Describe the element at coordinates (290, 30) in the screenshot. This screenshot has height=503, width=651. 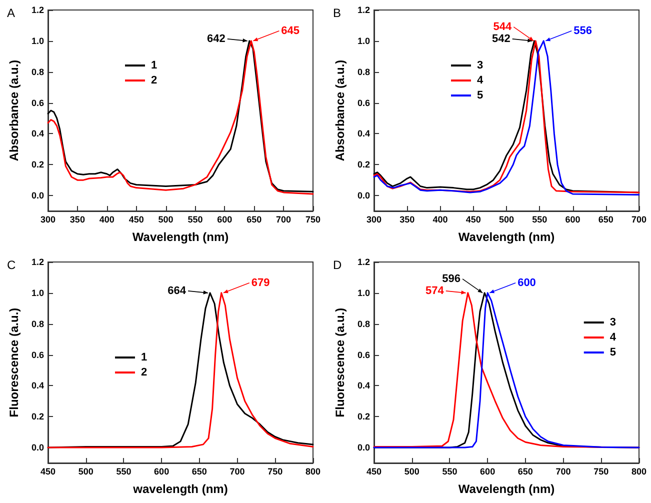
I see `annotation: 645` at that location.